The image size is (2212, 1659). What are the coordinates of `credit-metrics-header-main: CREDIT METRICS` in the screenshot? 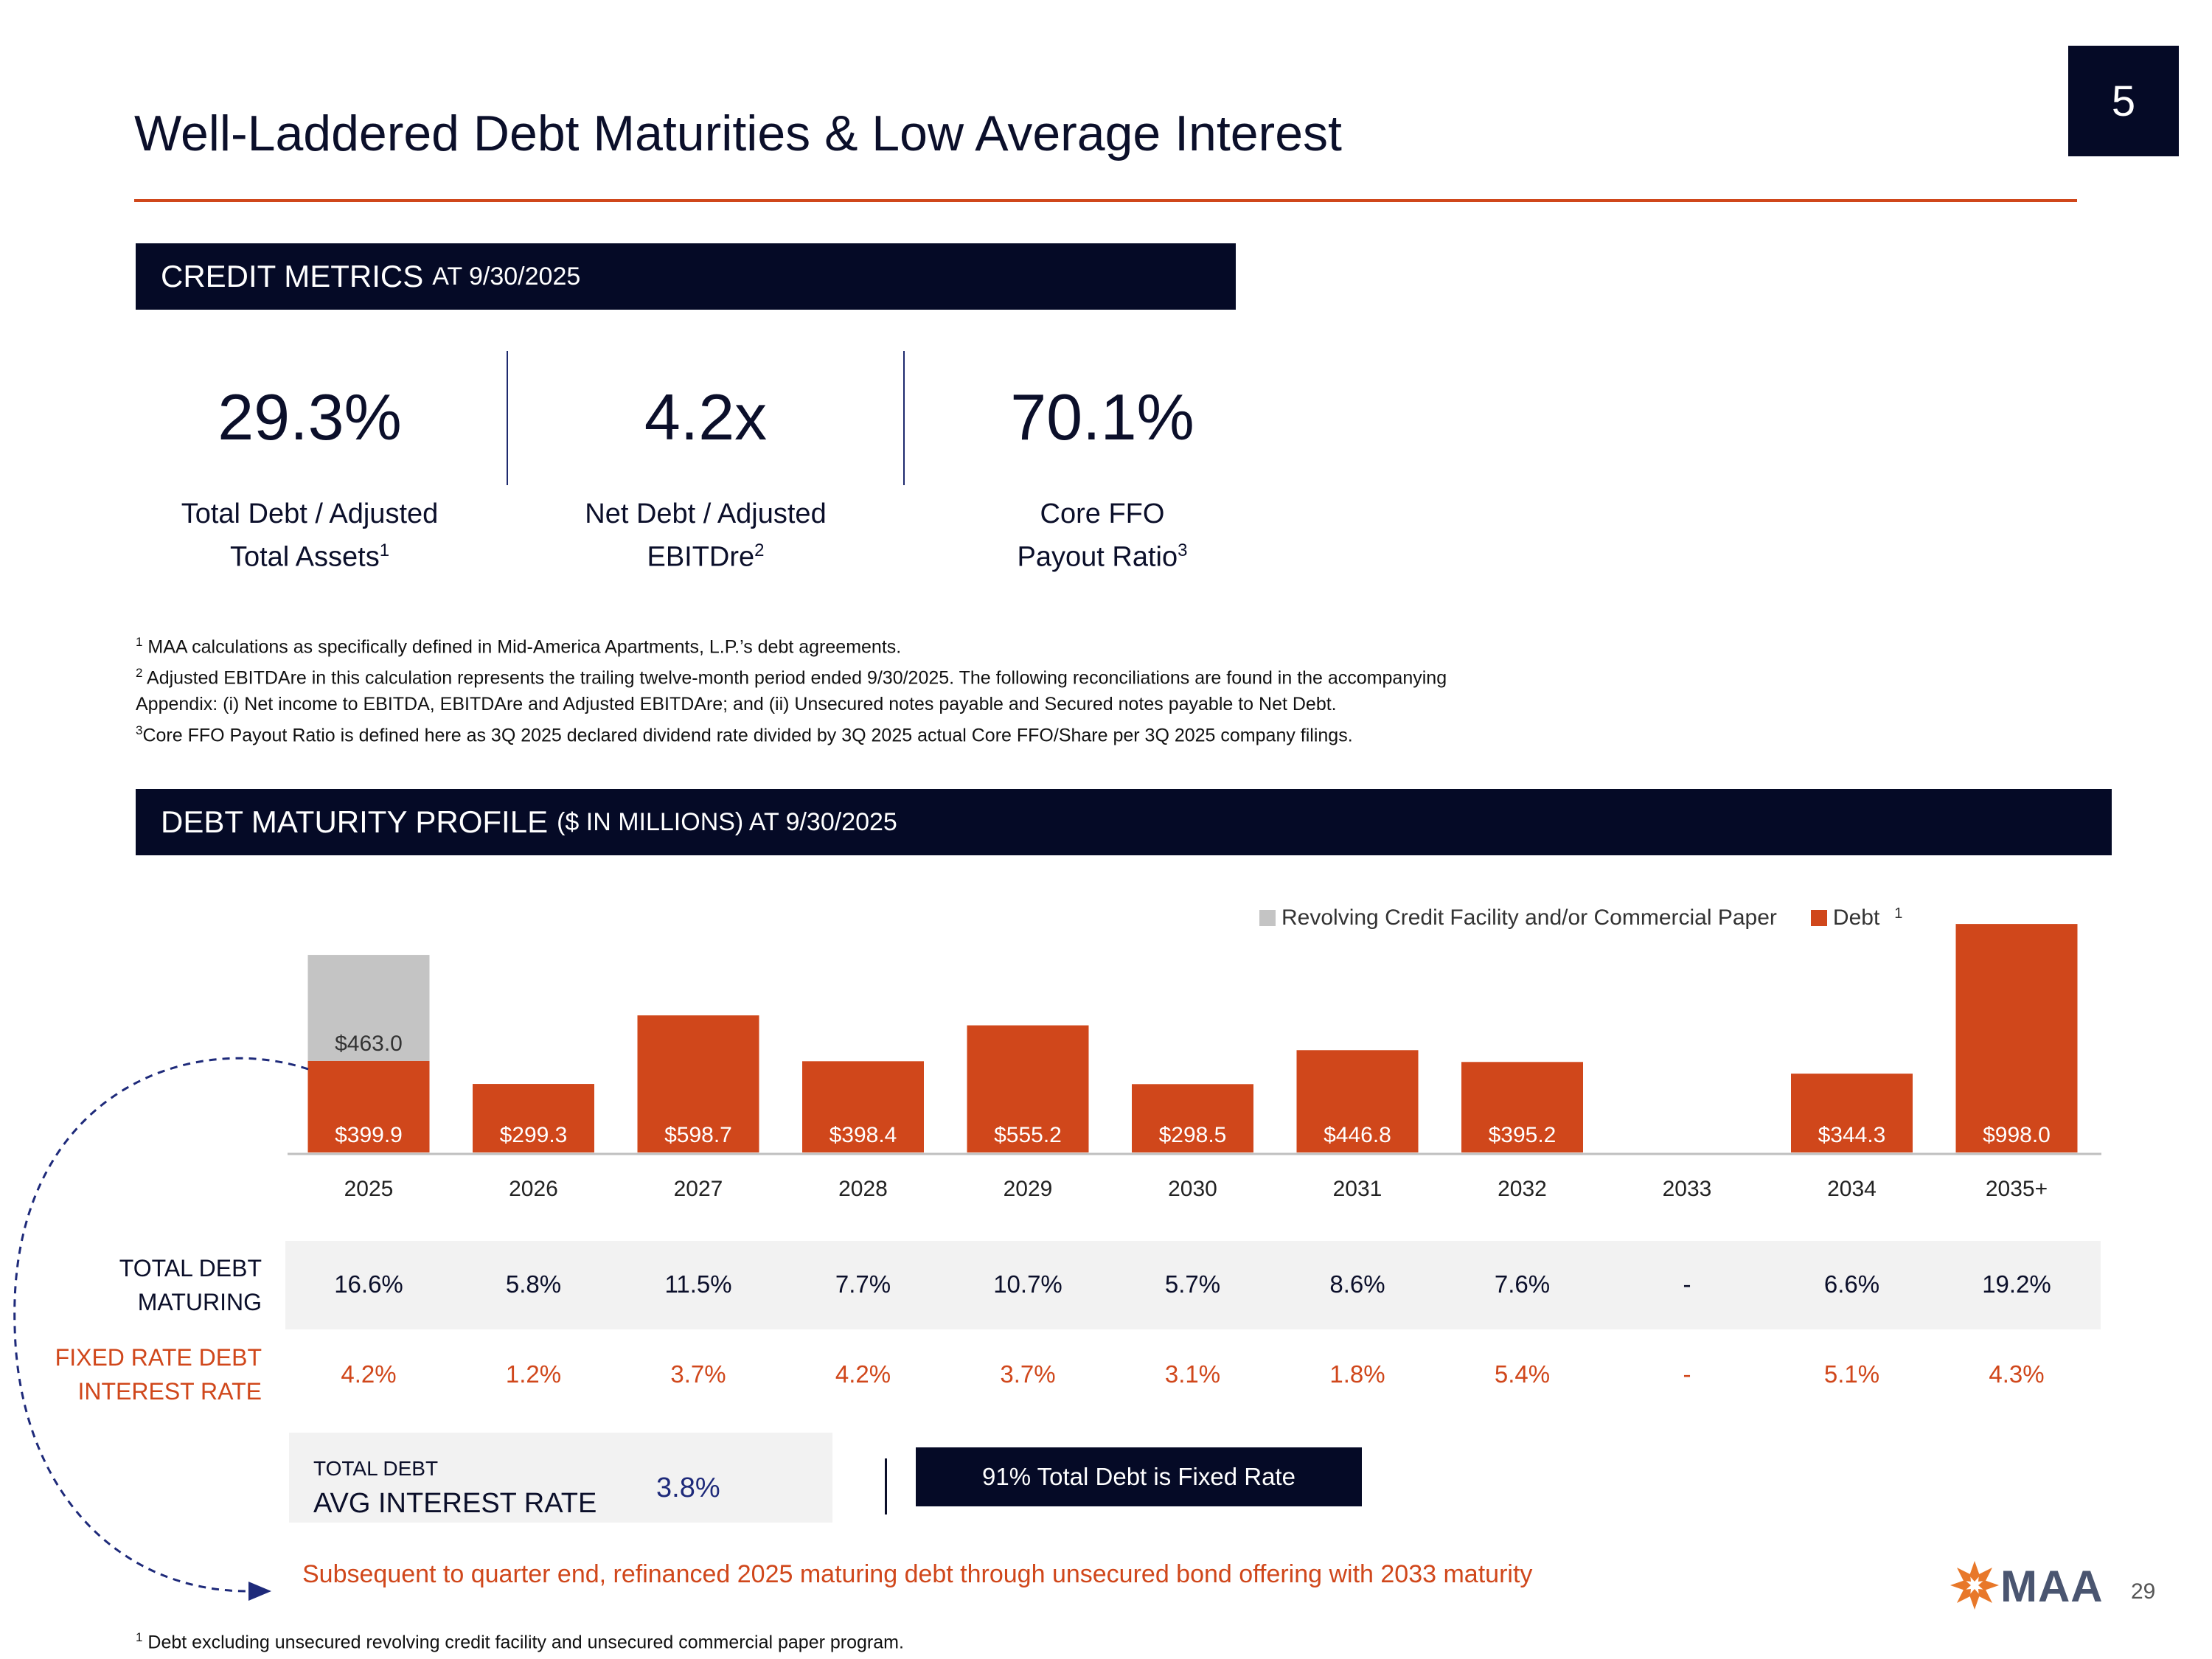 It's located at (292, 276).